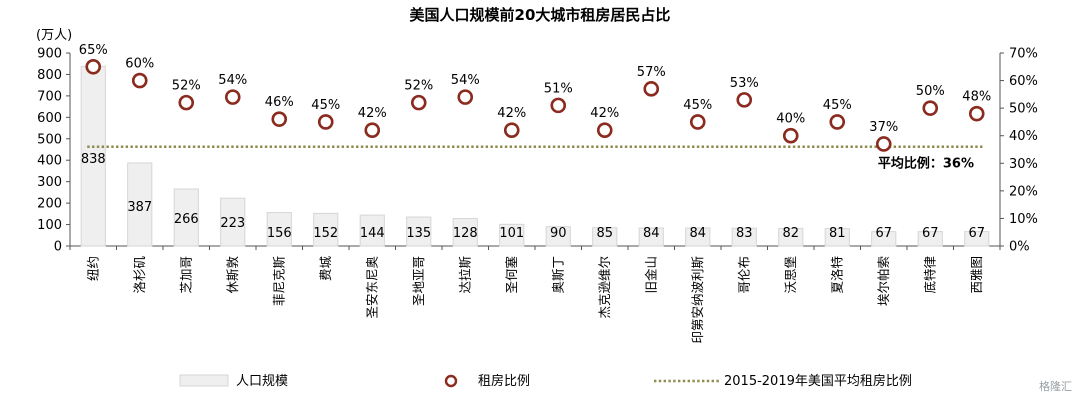 The width and height of the screenshot is (1080, 403). I want to click on left-tick-label: 500, so click(49, 139).